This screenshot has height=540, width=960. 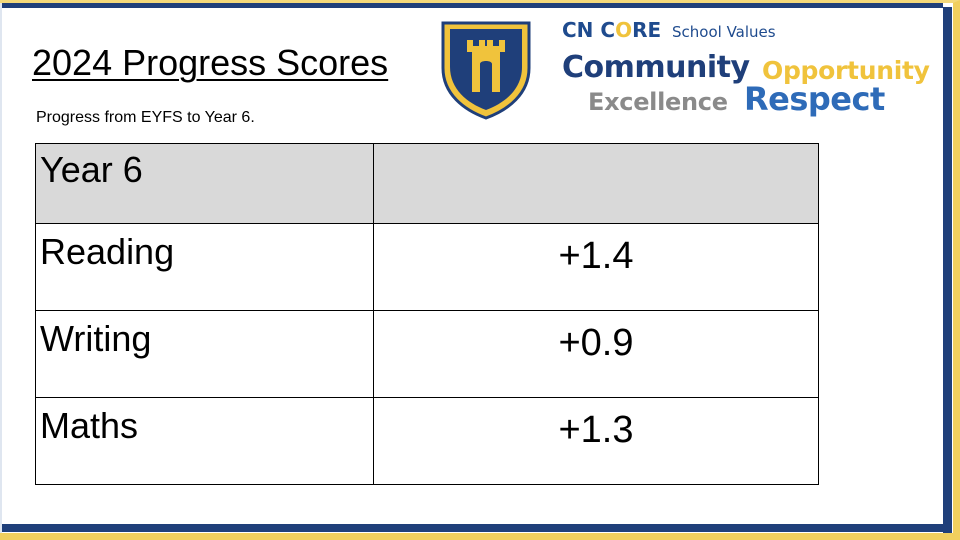 I want to click on value-opportunity: Opportunity, so click(x=846, y=70).